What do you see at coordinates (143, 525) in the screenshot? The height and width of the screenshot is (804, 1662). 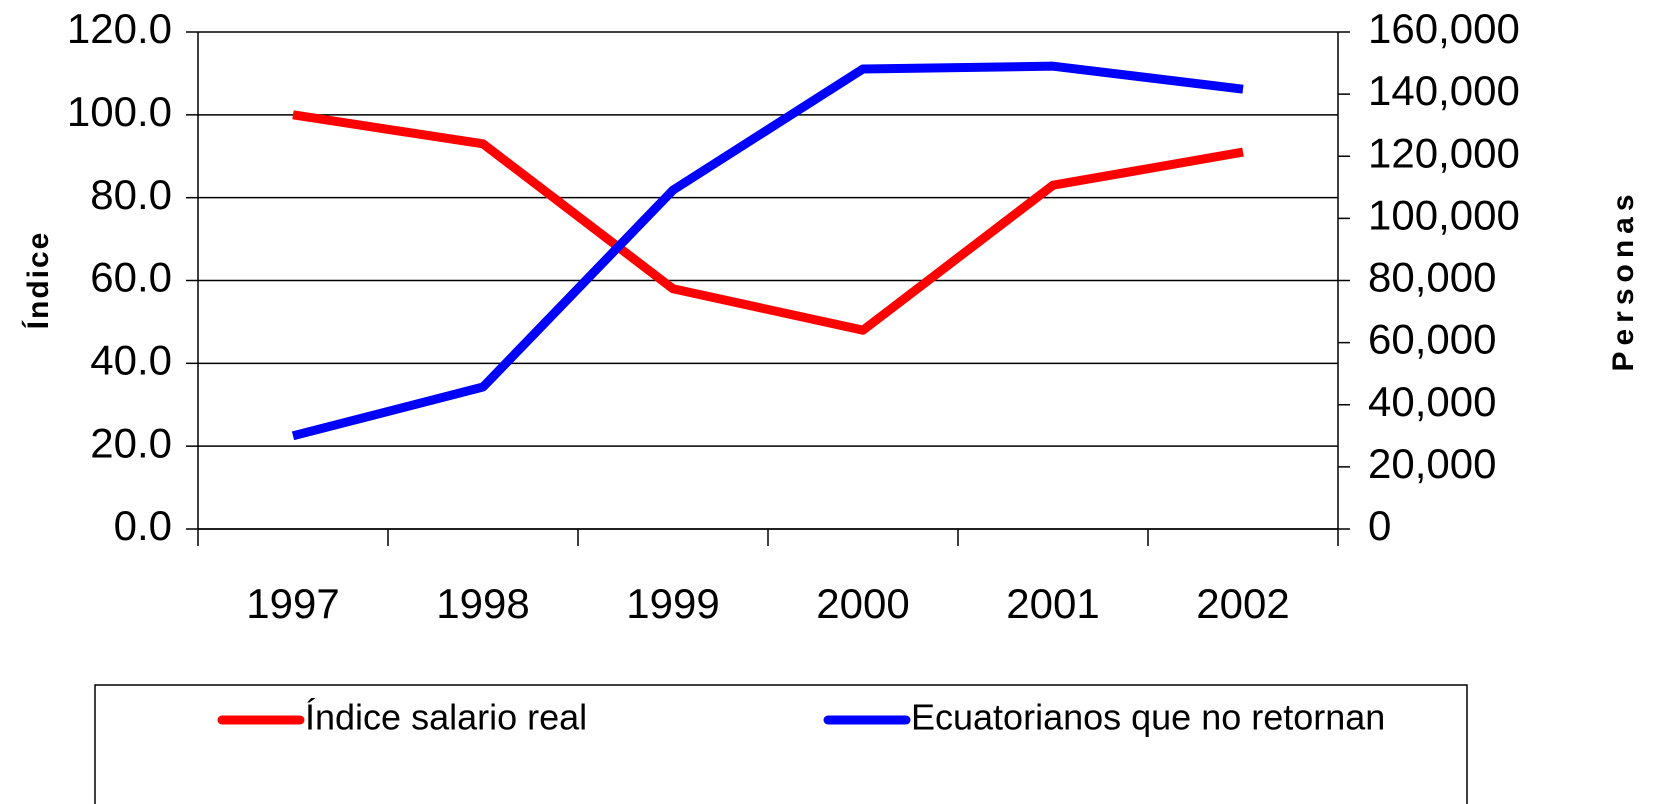 I see `y-tick-label: 0.0` at bounding box center [143, 525].